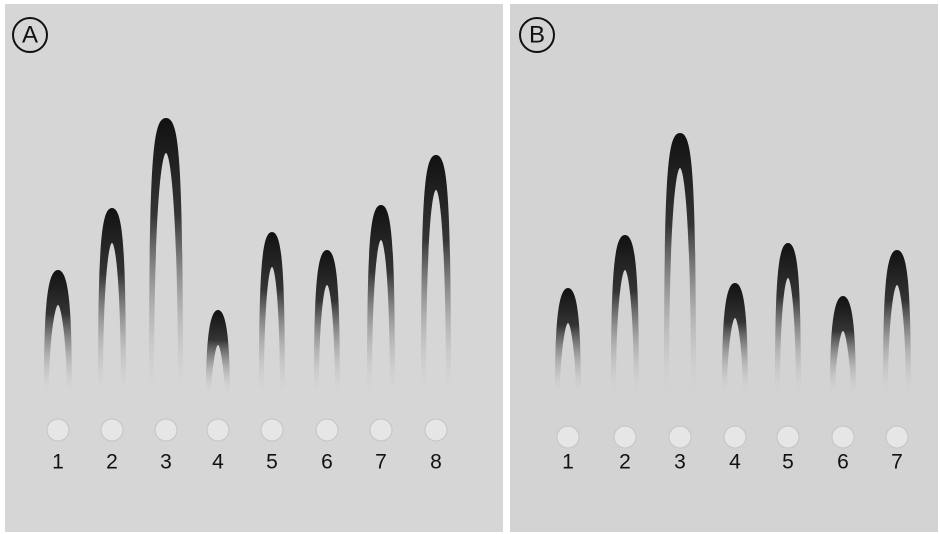 The width and height of the screenshot is (940, 534). I want to click on panel-label: A, so click(30, 34).